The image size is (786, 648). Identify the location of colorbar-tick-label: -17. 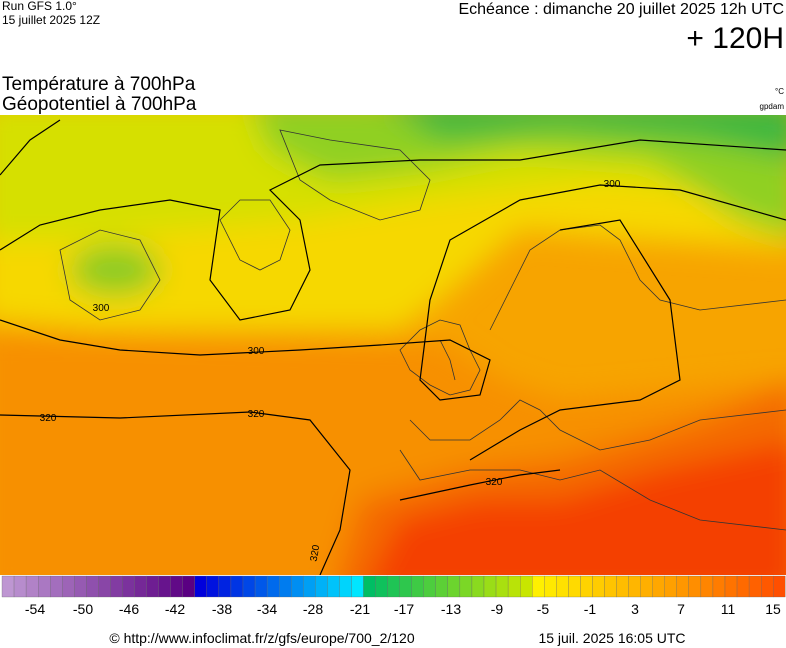
(404, 609).